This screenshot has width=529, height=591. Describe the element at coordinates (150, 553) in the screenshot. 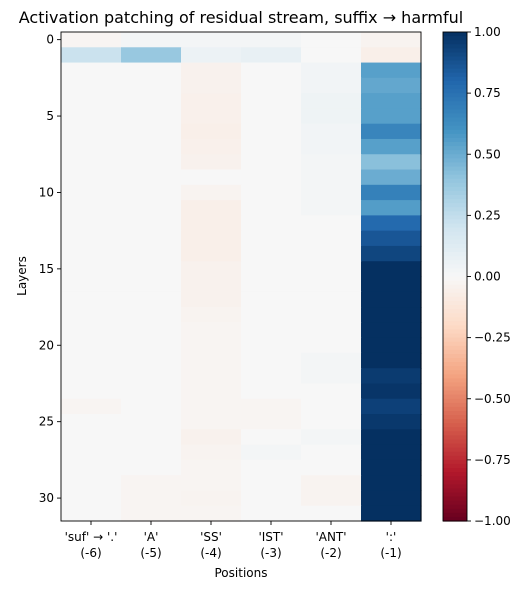

I see `x-tick-label: (-5)` at that location.